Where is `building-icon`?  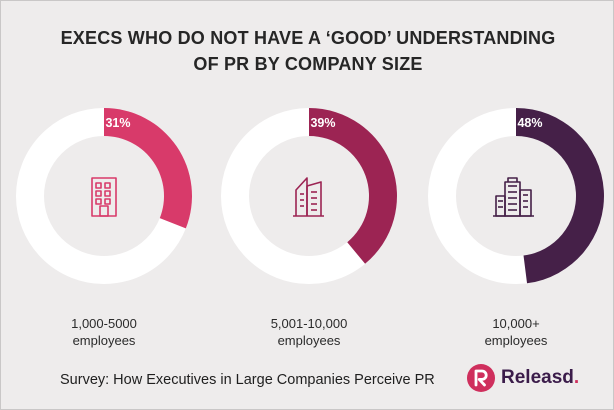
building-icon is located at coordinates (104, 197).